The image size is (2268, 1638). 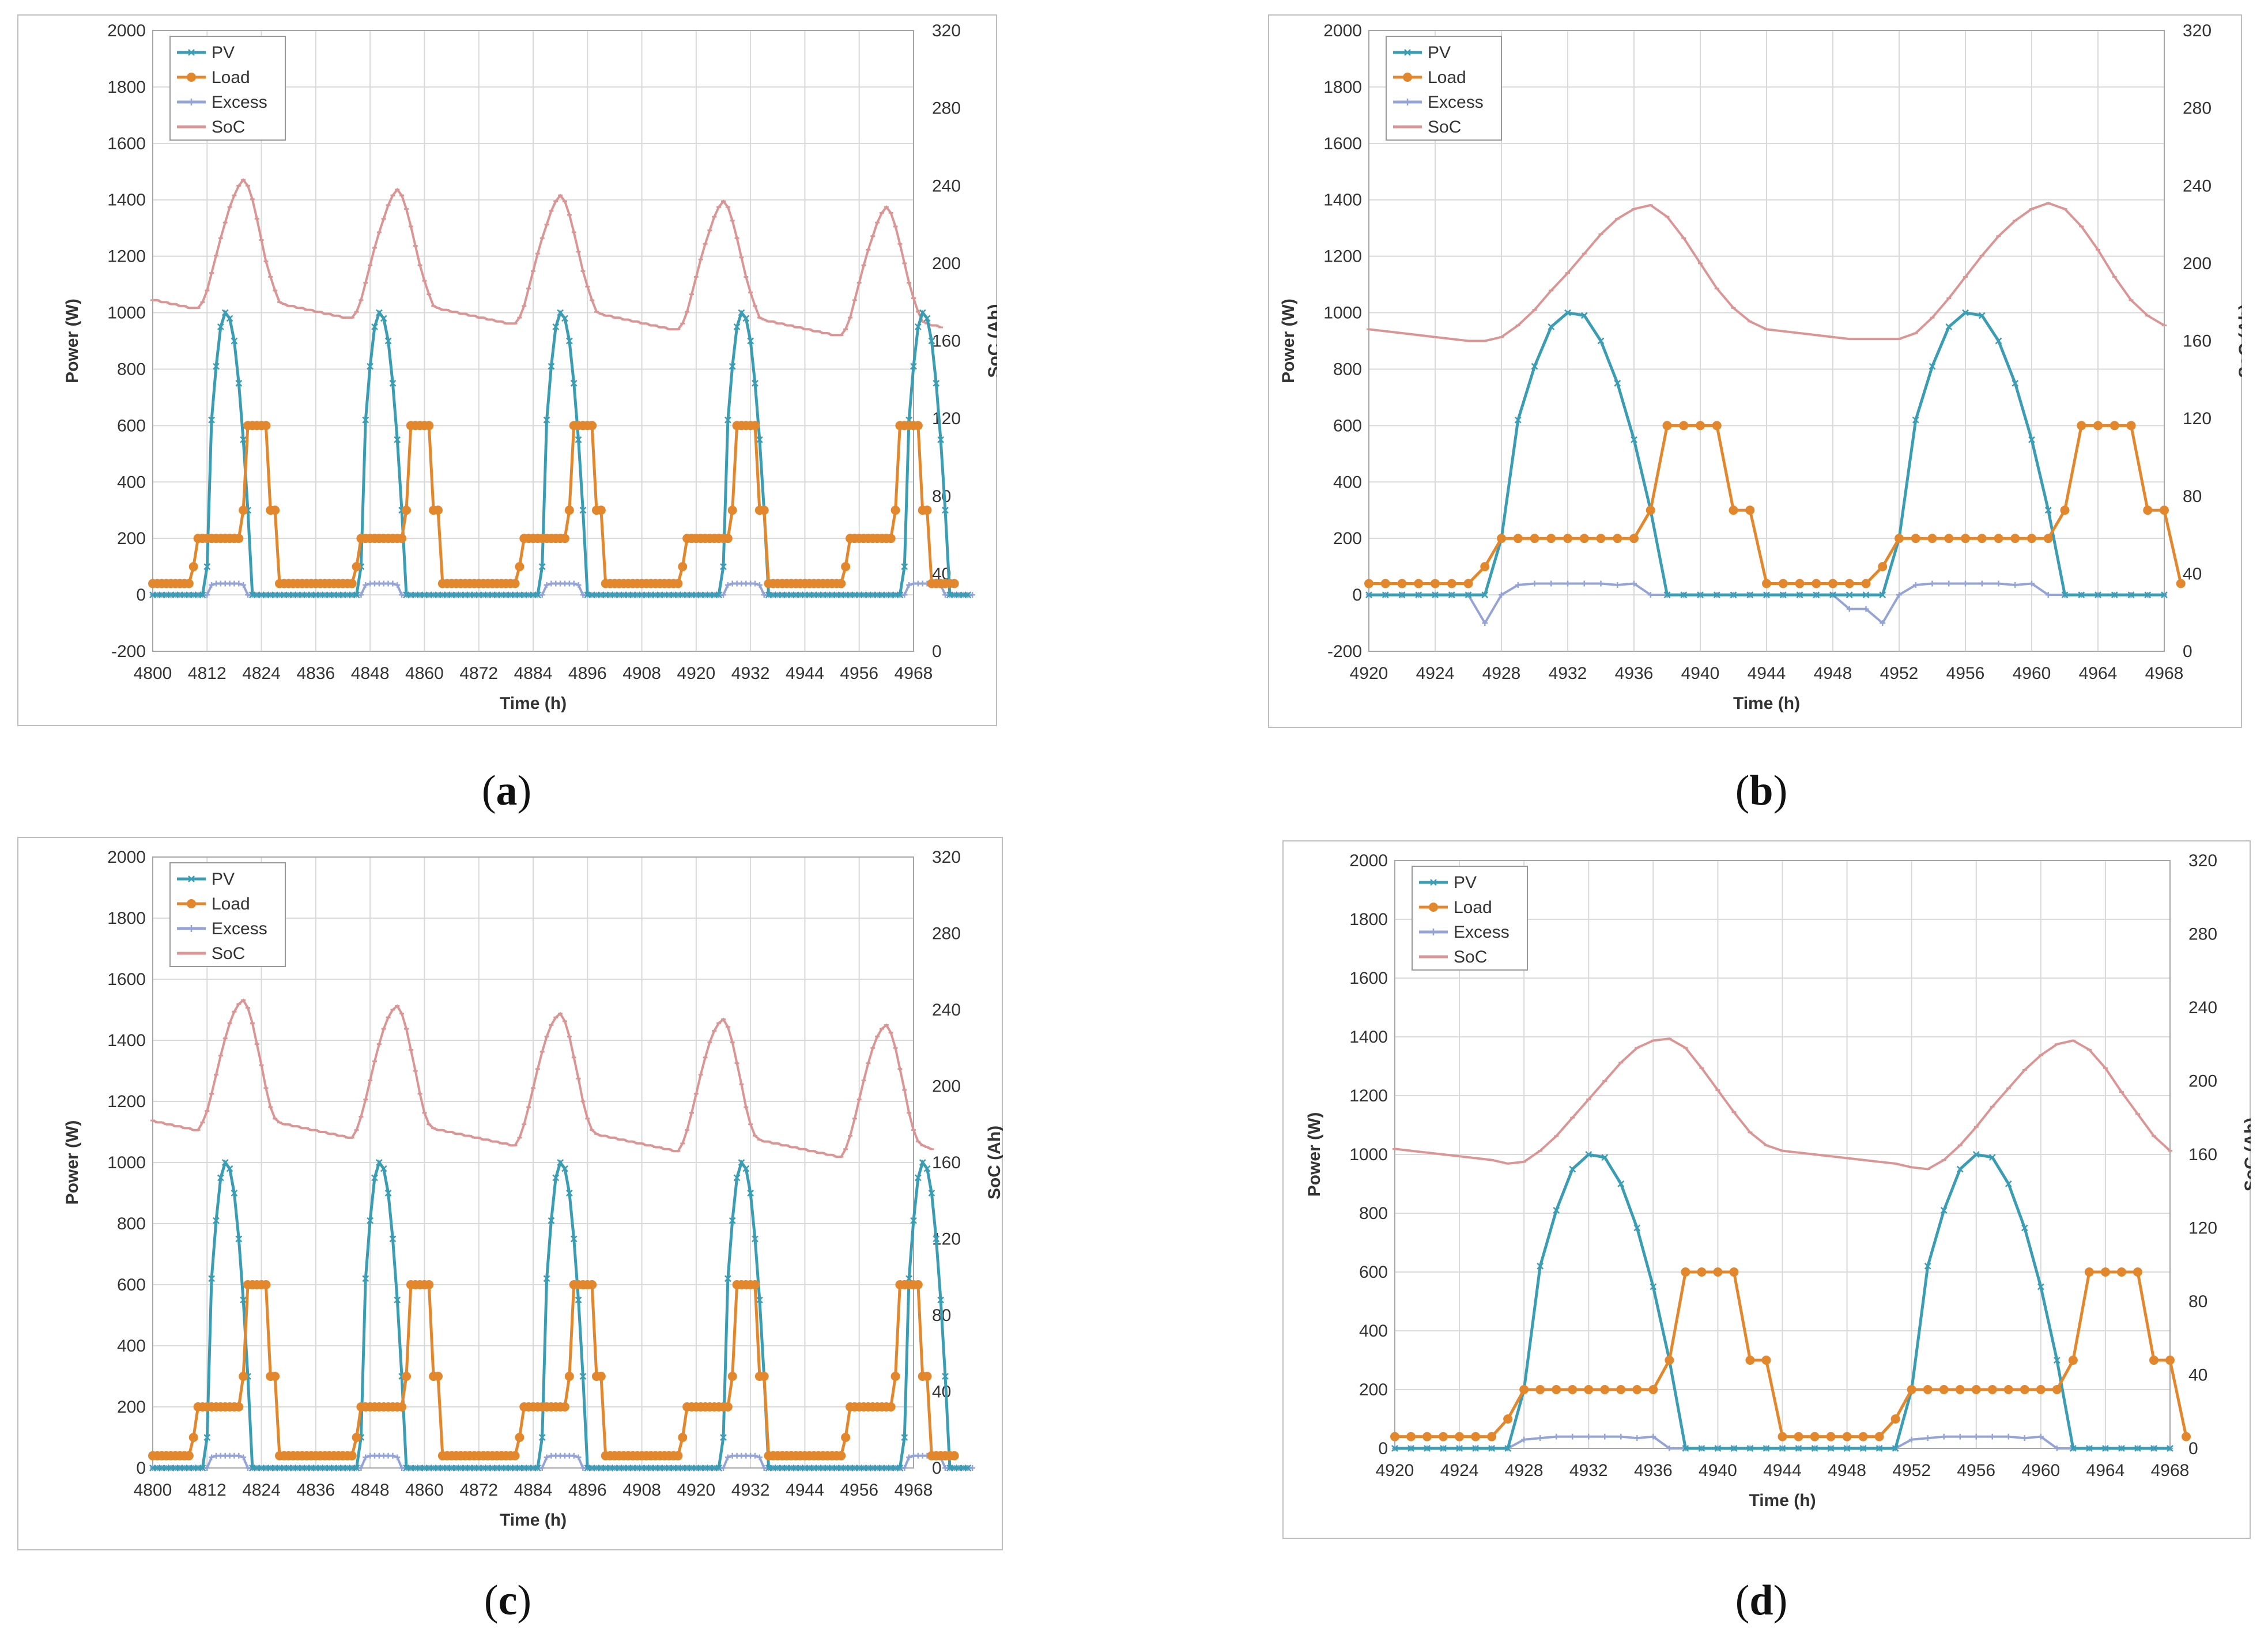 What do you see at coordinates (946, 30) in the screenshot?
I see `chart-a-y2tick-label: 320` at bounding box center [946, 30].